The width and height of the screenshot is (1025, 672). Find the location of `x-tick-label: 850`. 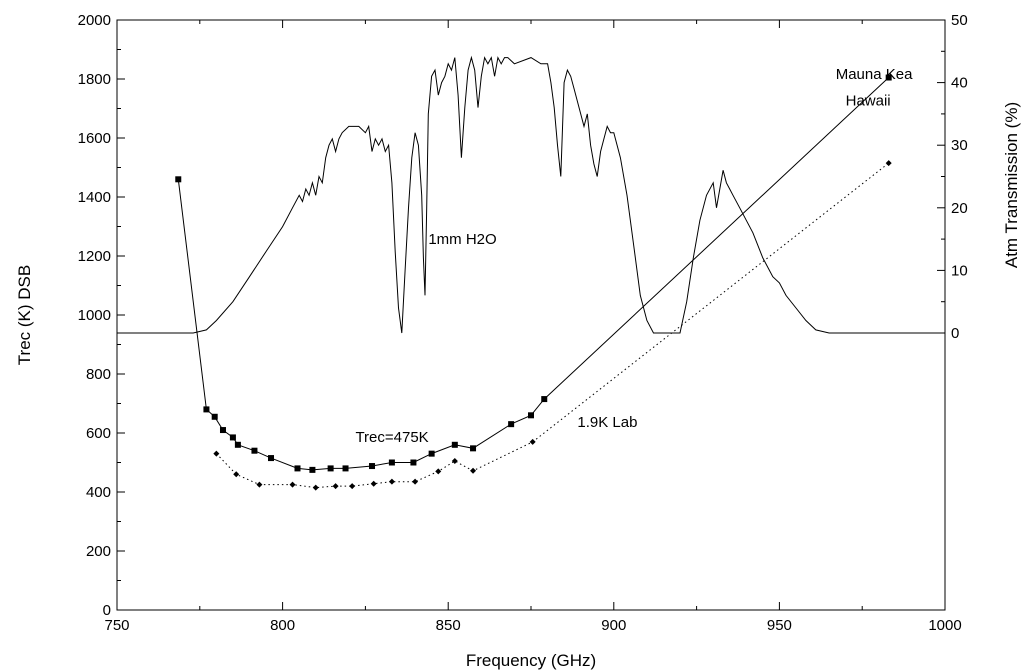

x-tick-label: 850 is located at coordinates (448, 625).